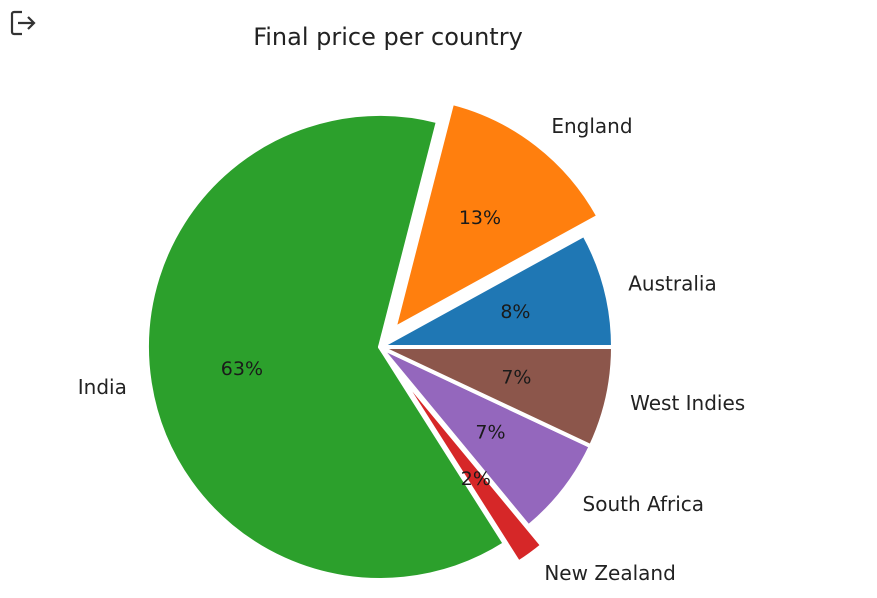 The width and height of the screenshot is (877, 598). I want to click on export-icon, so click(23, 23).